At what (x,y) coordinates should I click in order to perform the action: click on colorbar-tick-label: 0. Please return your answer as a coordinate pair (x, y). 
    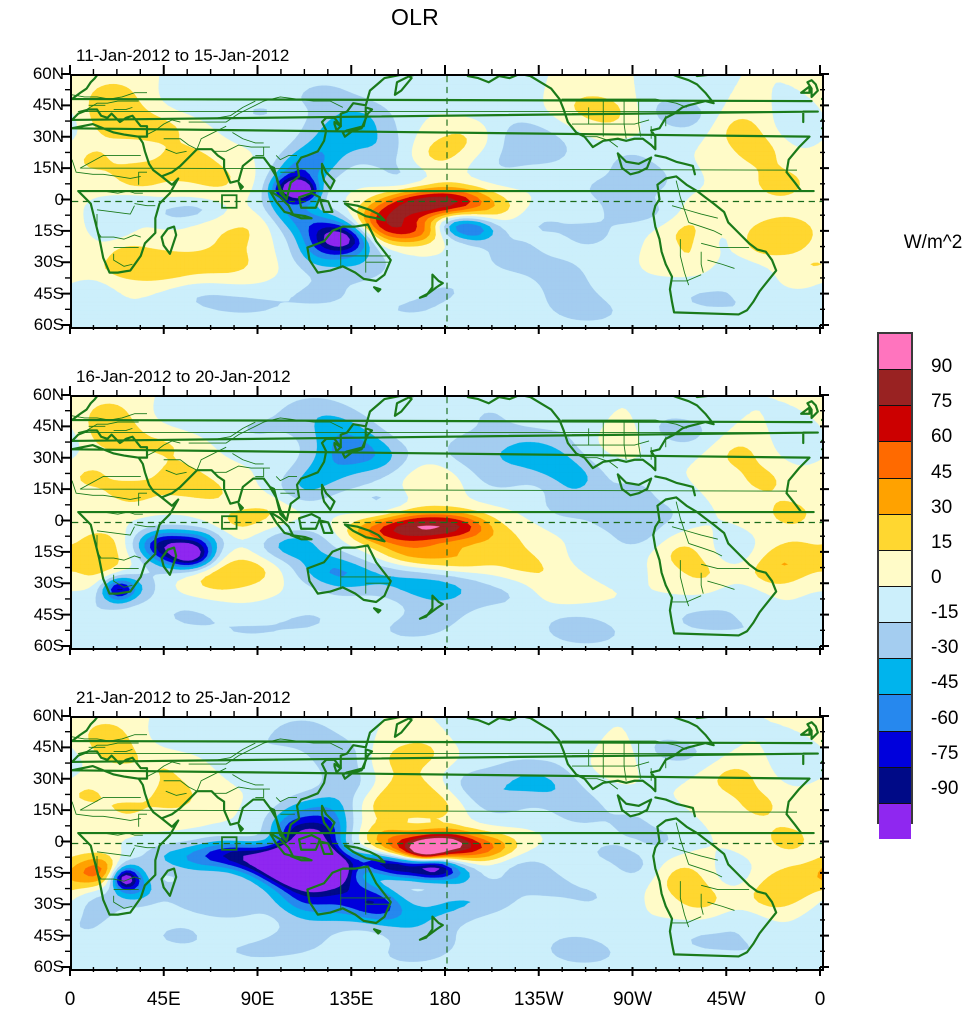
    Looking at the image, I should click on (936, 577).